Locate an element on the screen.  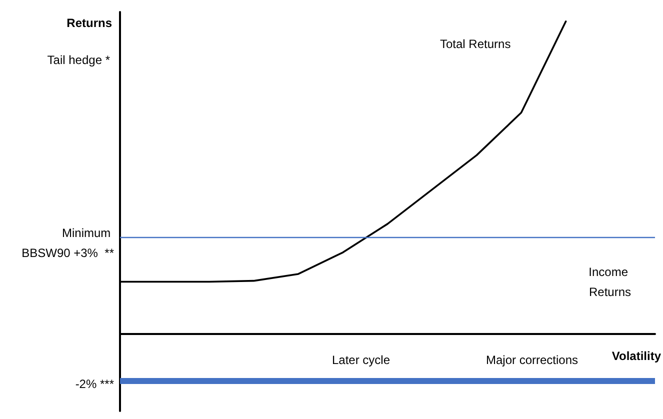
annotation: Total Returns is located at coordinates (475, 44).